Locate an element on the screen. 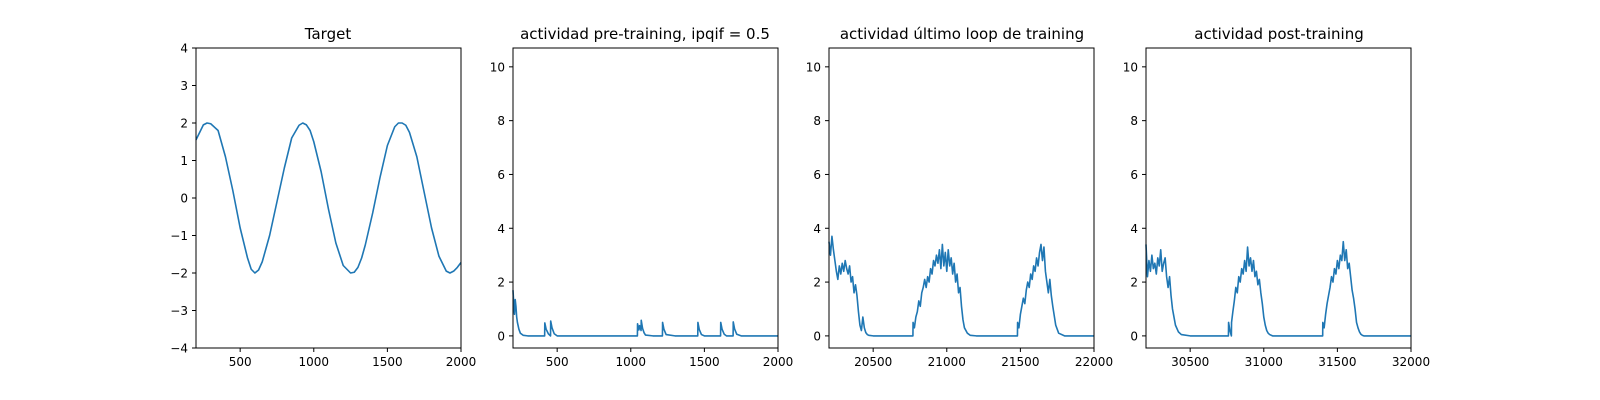 The image size is (1600, 400). subplot-title: actividad pre-training, ipqif = 0.5 is located at coordinates (645, 34).